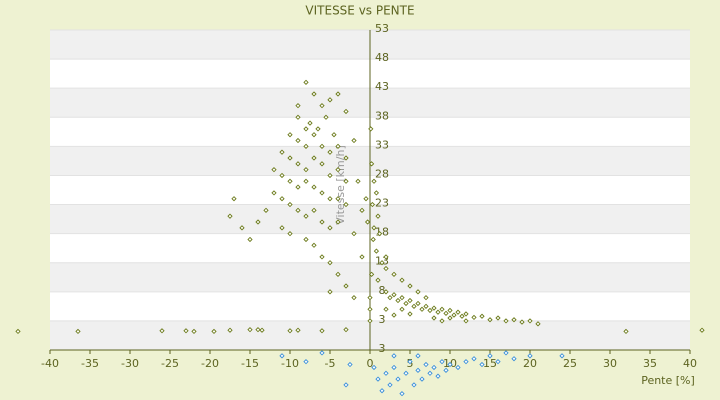 Image resolution: width=720 pixels, height=400 pixels. I want to click on x-tick-label: -20, so click(210, 363).